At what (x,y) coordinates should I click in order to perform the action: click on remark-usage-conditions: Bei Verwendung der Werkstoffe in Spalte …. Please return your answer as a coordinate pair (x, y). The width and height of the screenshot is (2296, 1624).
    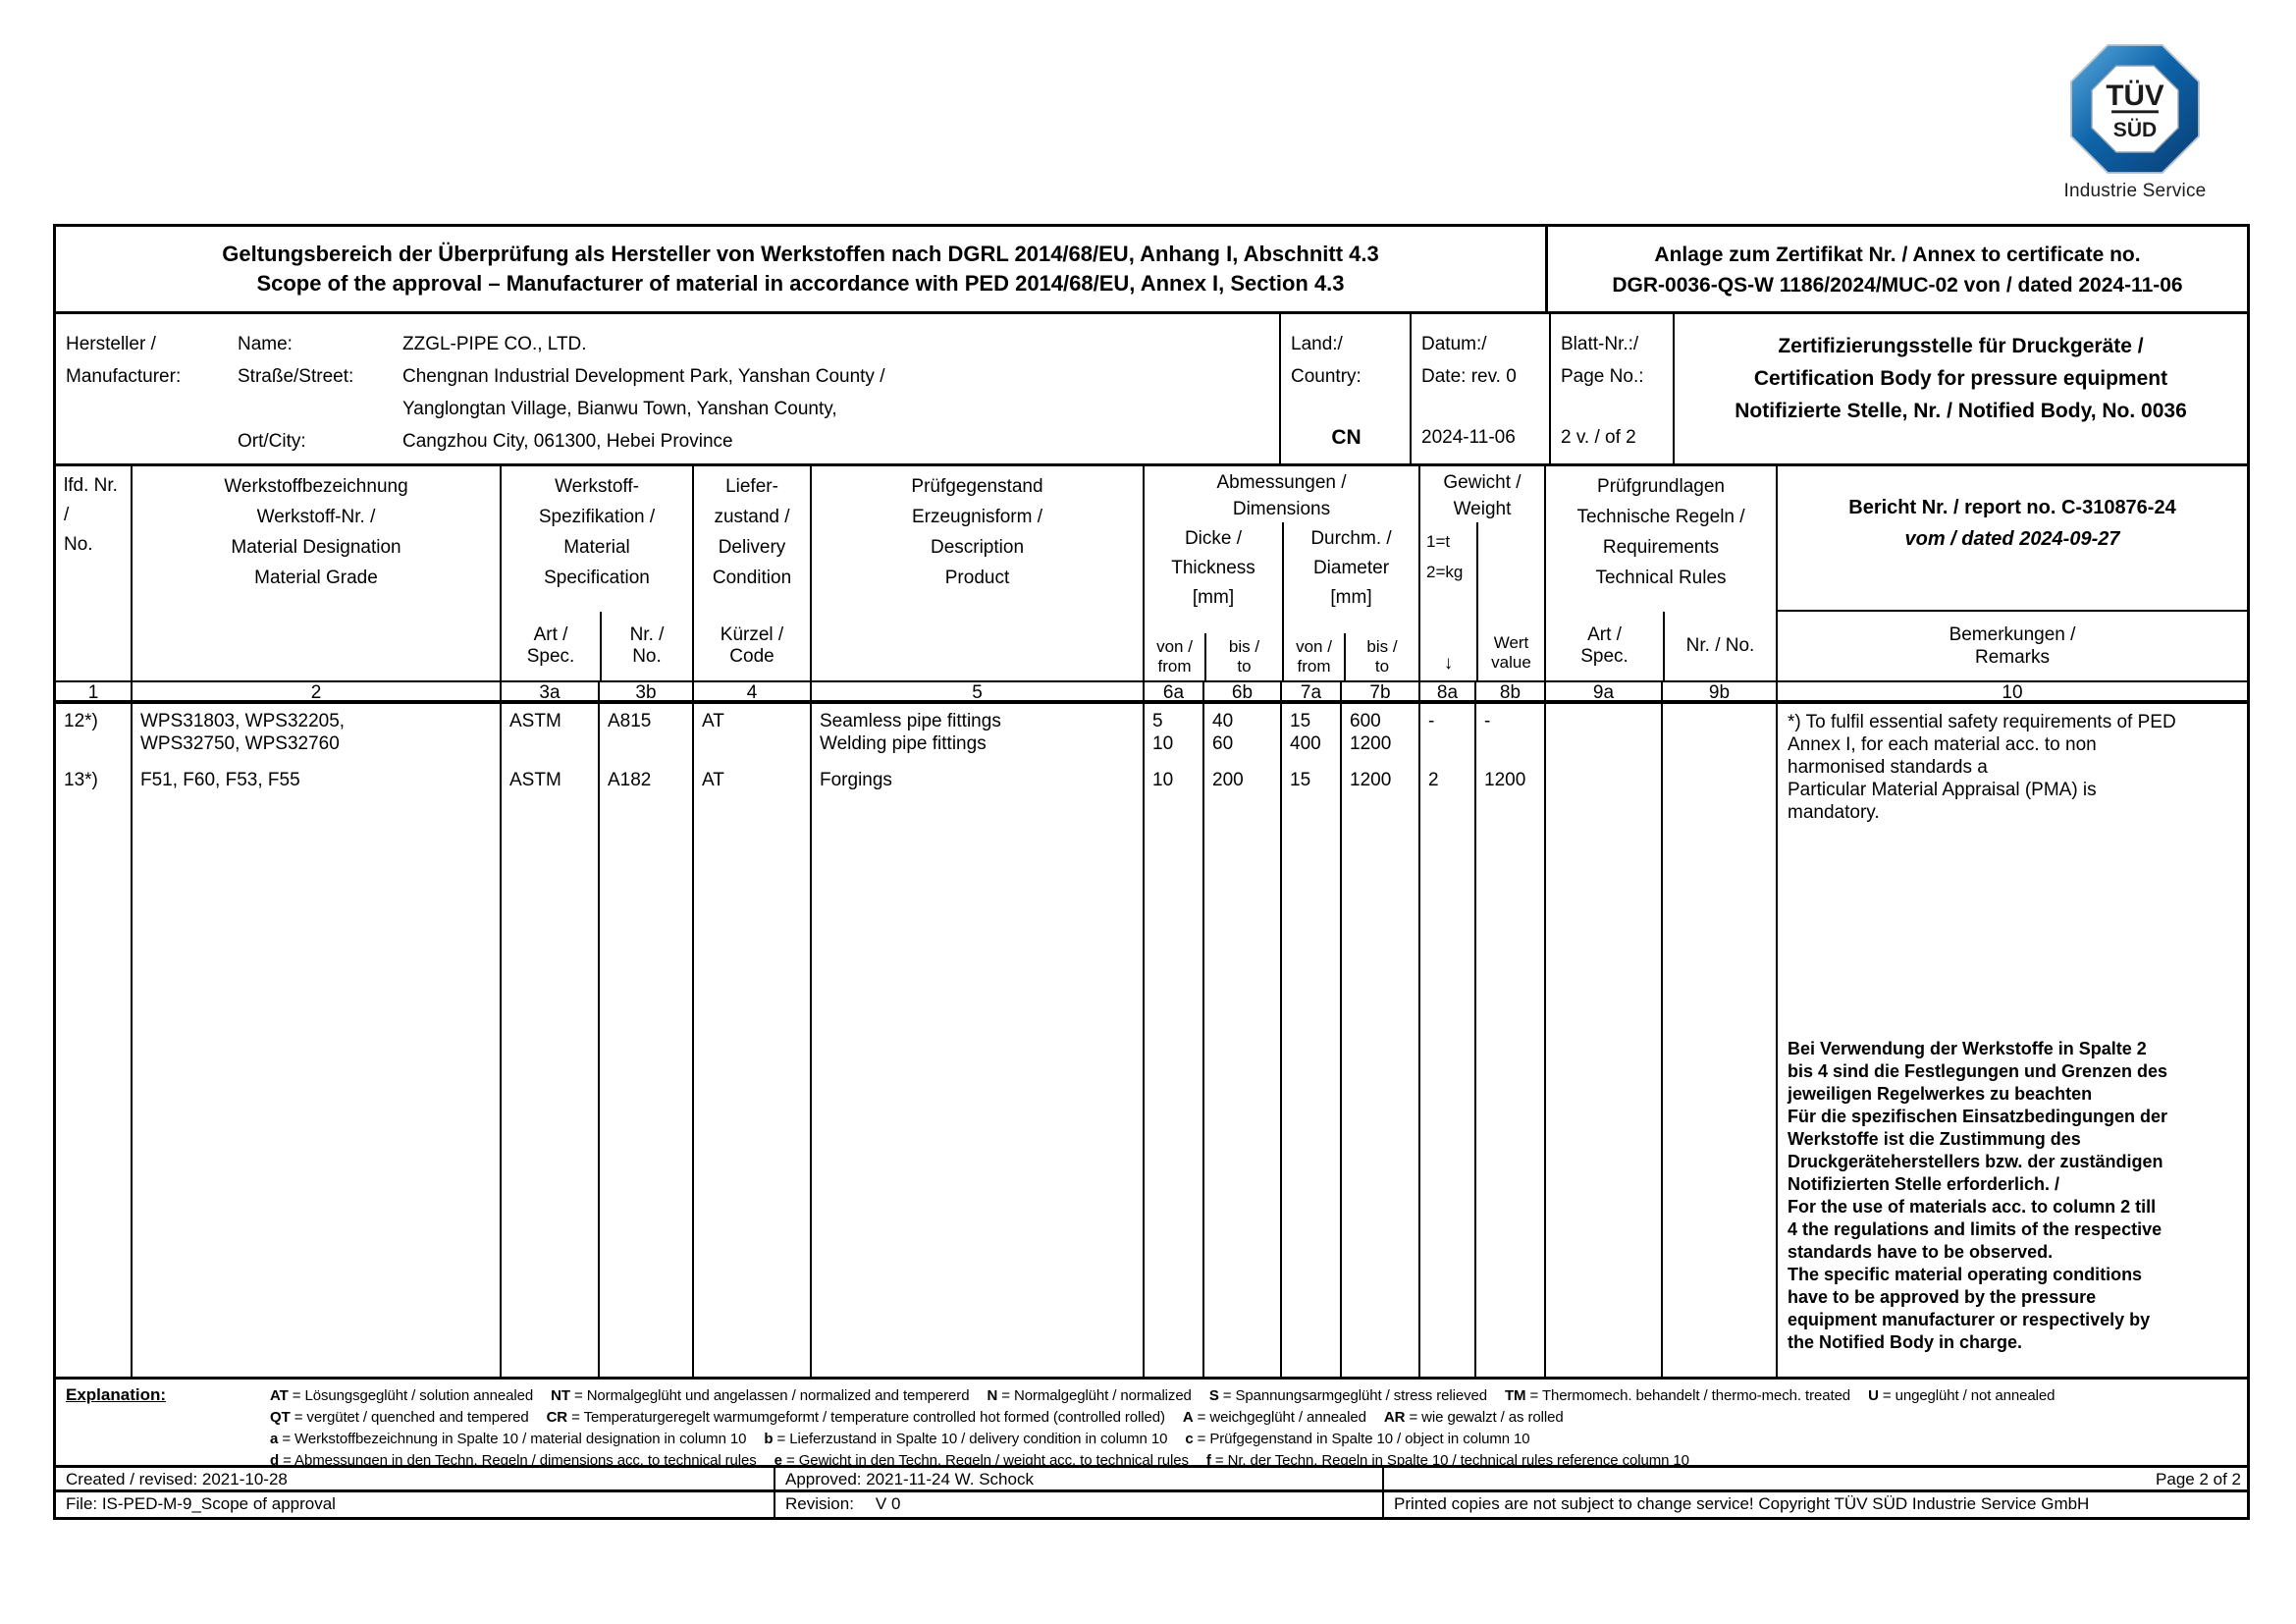
    Looking at the image, I should click on (1978, 1195).